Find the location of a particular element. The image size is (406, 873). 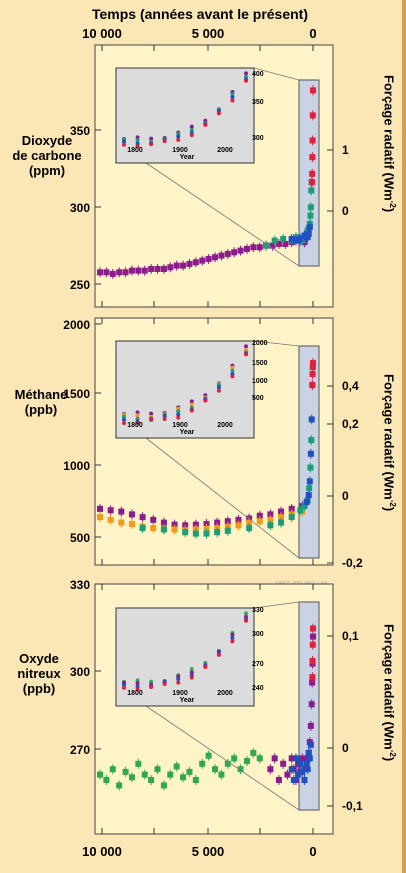

panel2-y-tick-label: 1000 is located at coordinates (76, 466).